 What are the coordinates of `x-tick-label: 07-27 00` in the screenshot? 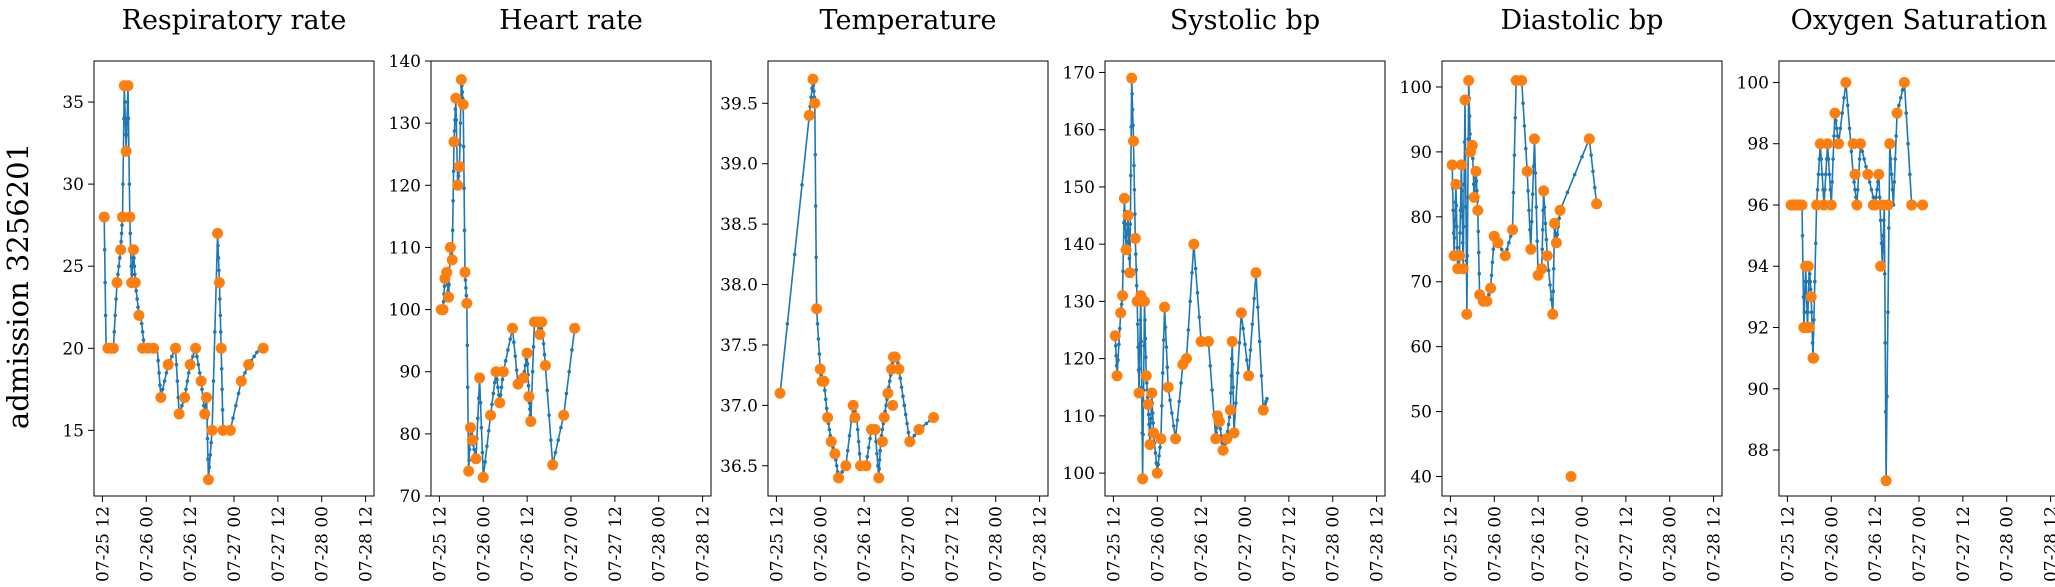 It's located at (1920, 544).